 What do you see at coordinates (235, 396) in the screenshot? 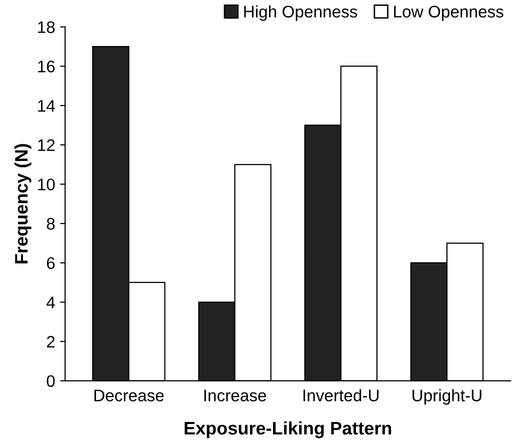
I see `x-tick-label: Increase` at bounding box center [235, 396].